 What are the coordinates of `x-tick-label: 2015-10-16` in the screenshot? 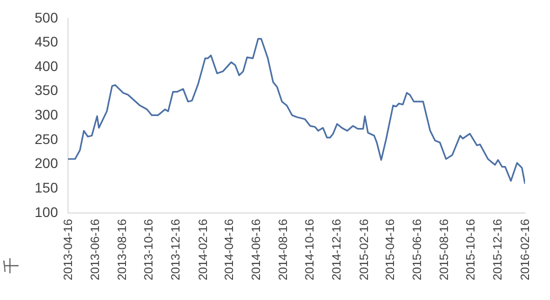 It's located at (471, 249).